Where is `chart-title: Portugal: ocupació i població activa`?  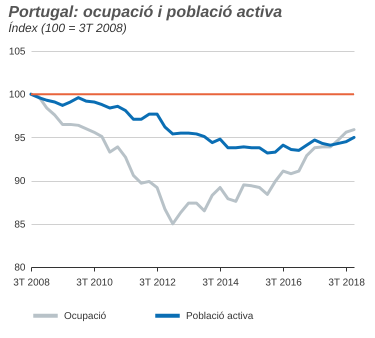
chart-title: Portugal: ocupació i població activa is located at coordinates (145, 12).